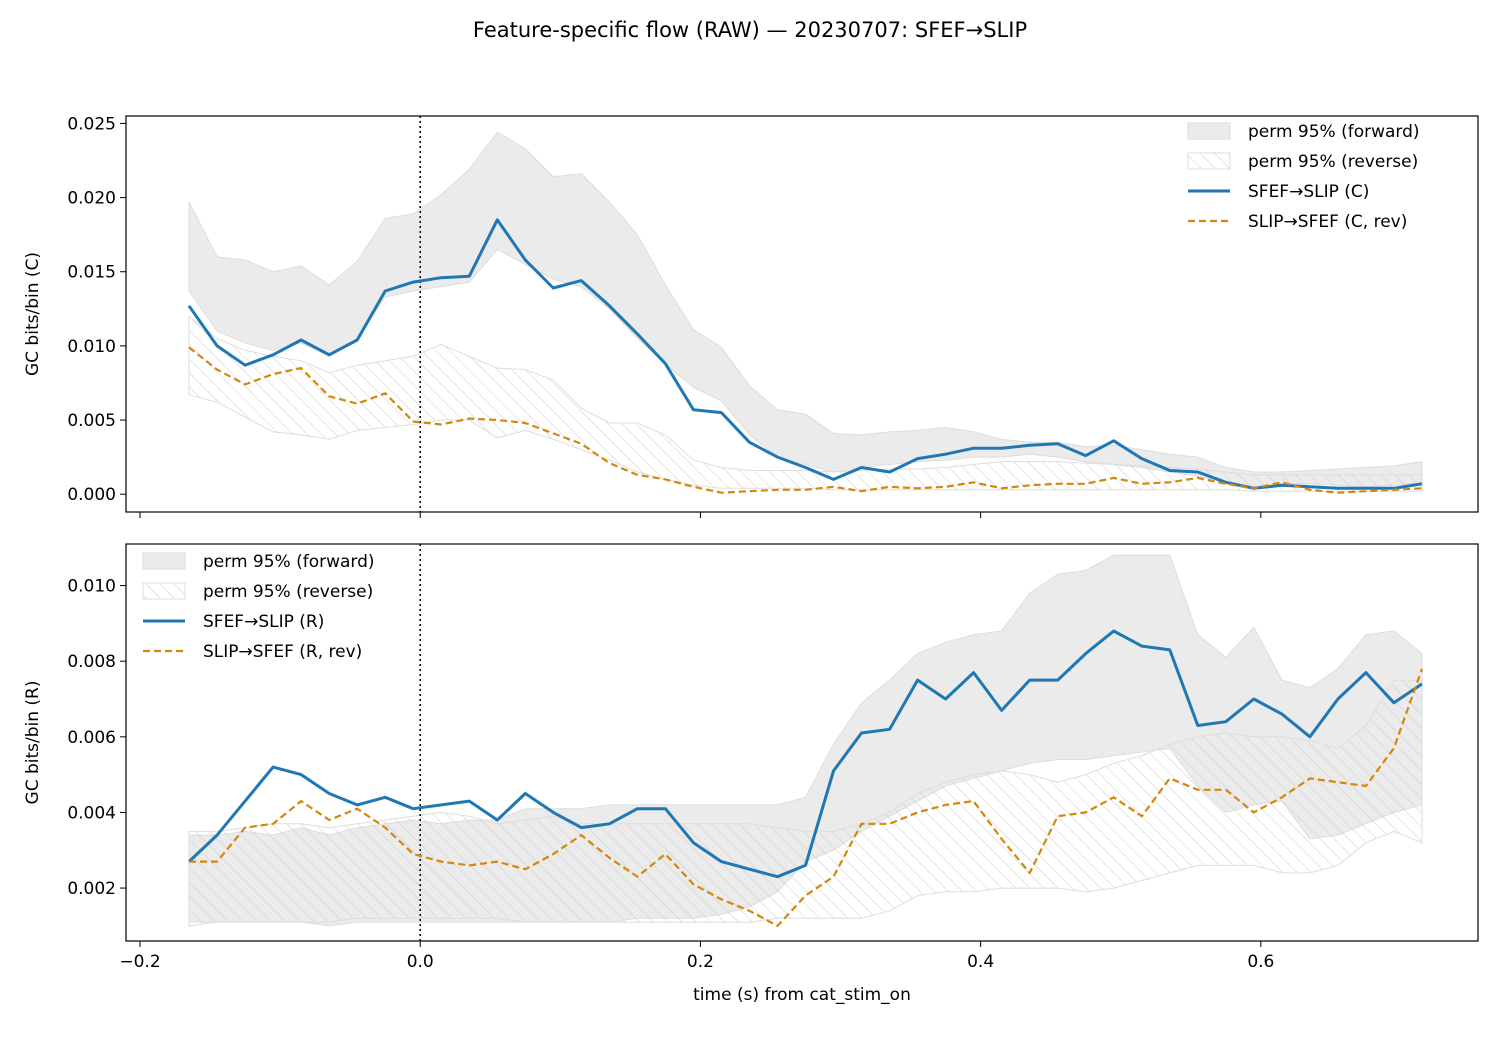 The height and width of the screenshot is (1050, 1500). I want to click on y-axis-label: GC bits/bin (R), so click(33, 743).